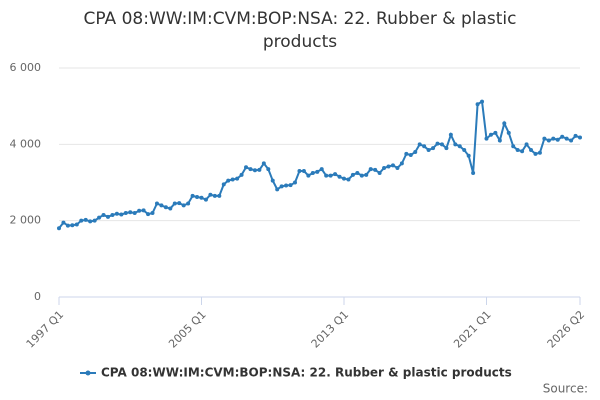 This screenshot has height=400, width=600. Describe the element at coordinates (37, 296) in the screenshot. I see `y-tick-label: 0` at that location.